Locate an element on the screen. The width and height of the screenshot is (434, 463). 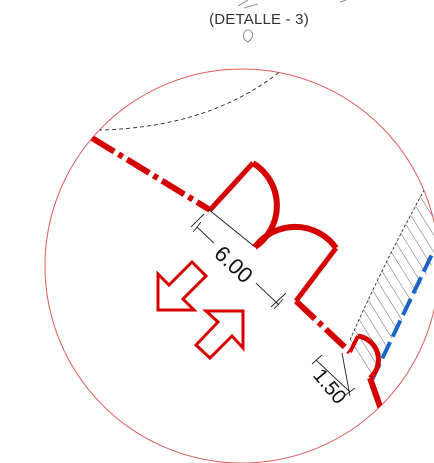
north-symbol is located at coordinates (292, 21).